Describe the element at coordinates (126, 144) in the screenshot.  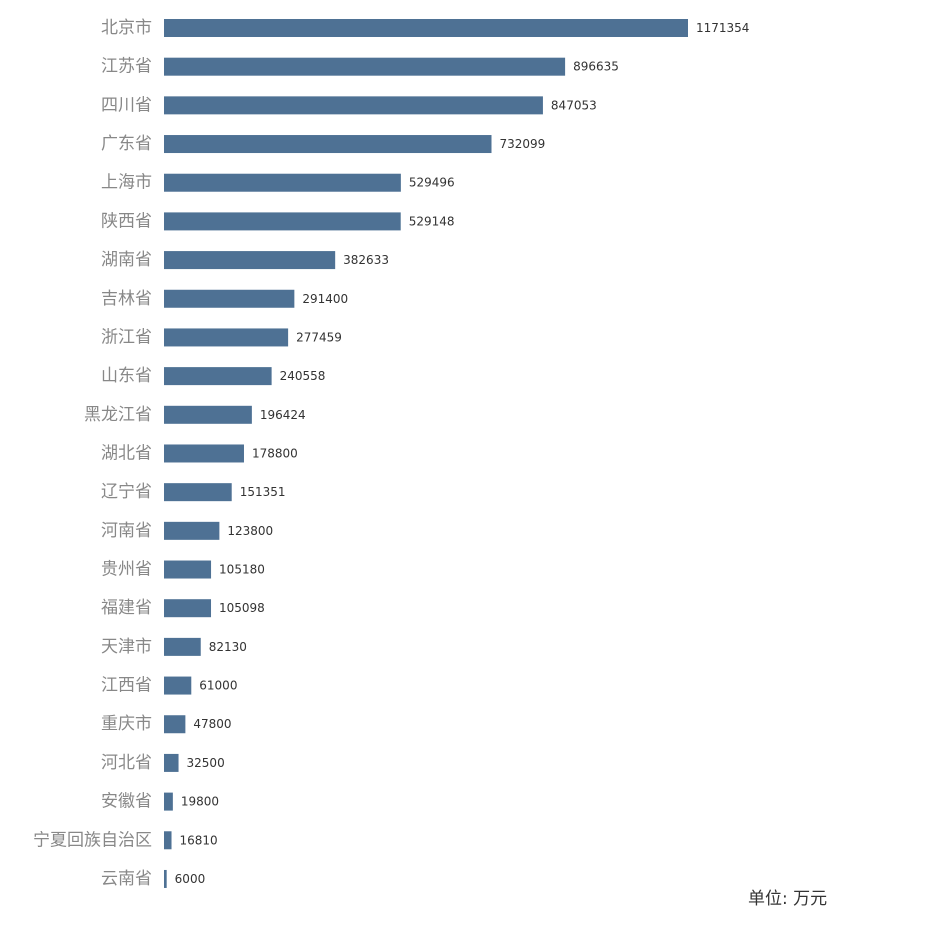
I see `category-label-3: 广东省` at that location.